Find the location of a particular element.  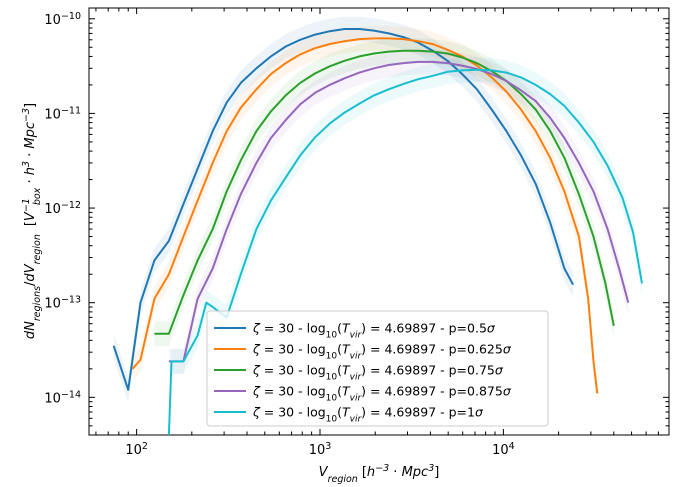

x-tick-label-1: 10² is located at coordinates (136, 450).